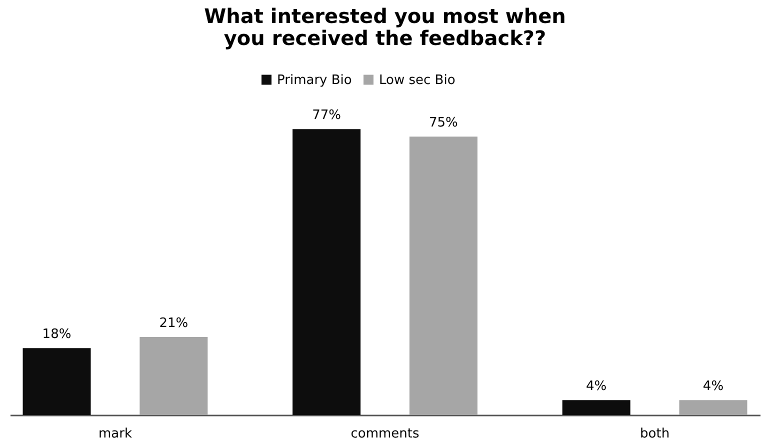 The image size is (770, 448). Describe the element at coordinates (326, 116) in the screenshot. I see `data-label: 77%` at that location.